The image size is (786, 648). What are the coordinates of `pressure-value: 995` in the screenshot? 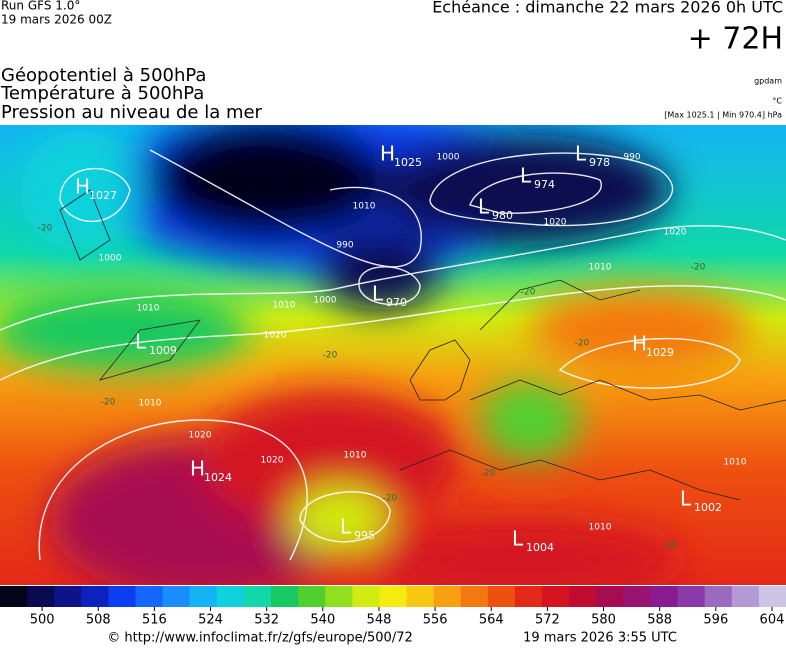 It's located at (364, 535).